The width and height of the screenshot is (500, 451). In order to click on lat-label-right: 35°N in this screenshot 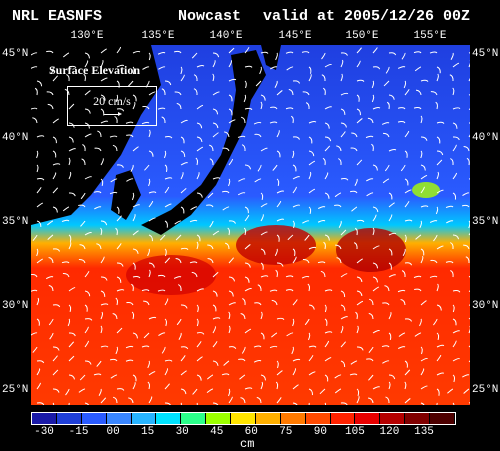, I will do `click(485, 222)`.